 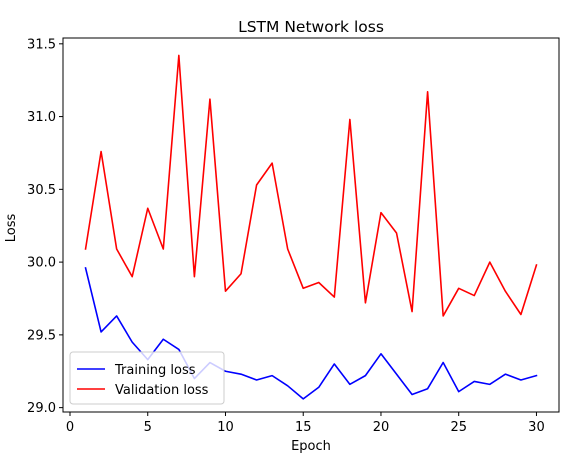 I want to click on x-tick-label: 30, so click(x=536, y=427).